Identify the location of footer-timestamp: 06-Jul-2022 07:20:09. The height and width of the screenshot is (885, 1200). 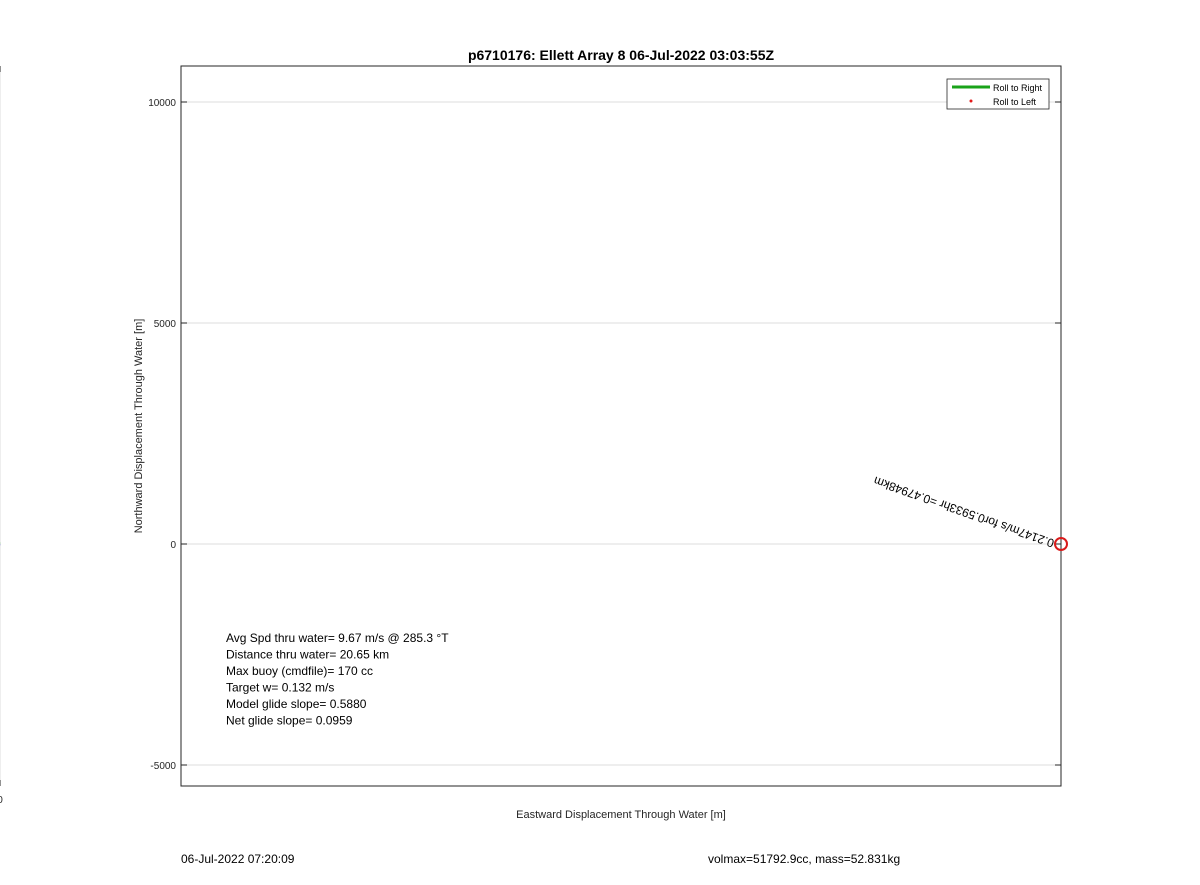
(238, 859).